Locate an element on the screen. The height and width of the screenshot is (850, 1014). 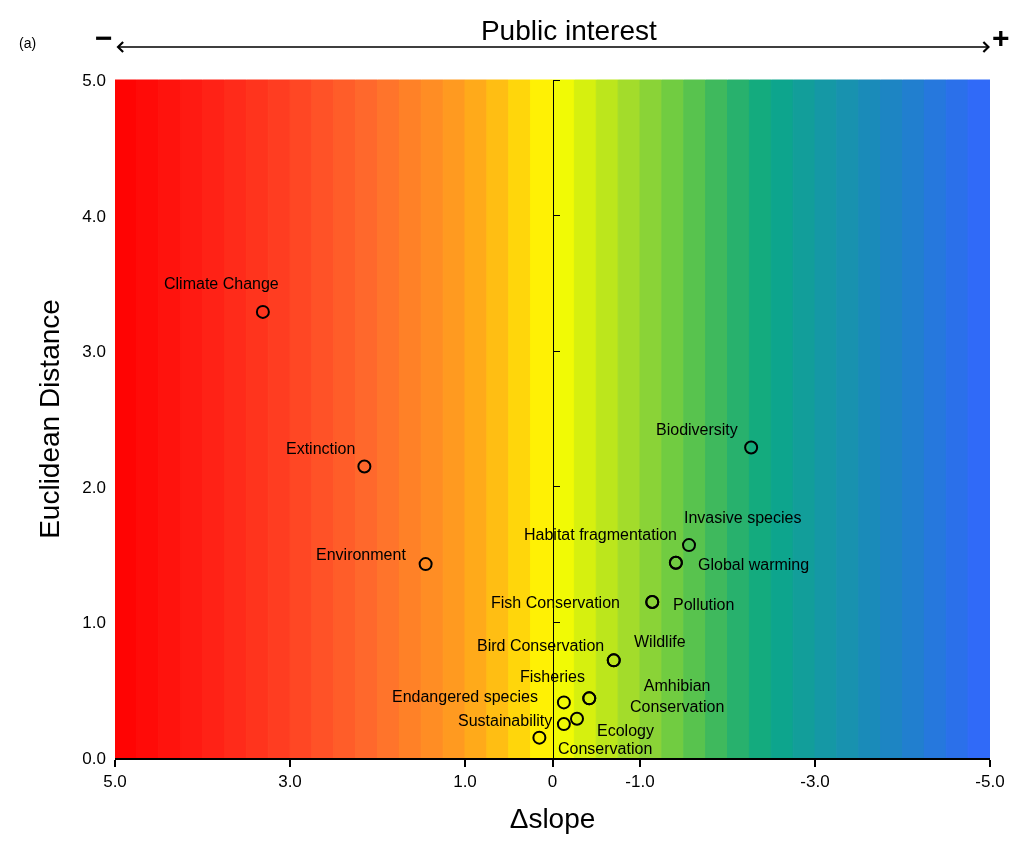
x-tick-label: 3.0 is located at coordinates (290, 782).